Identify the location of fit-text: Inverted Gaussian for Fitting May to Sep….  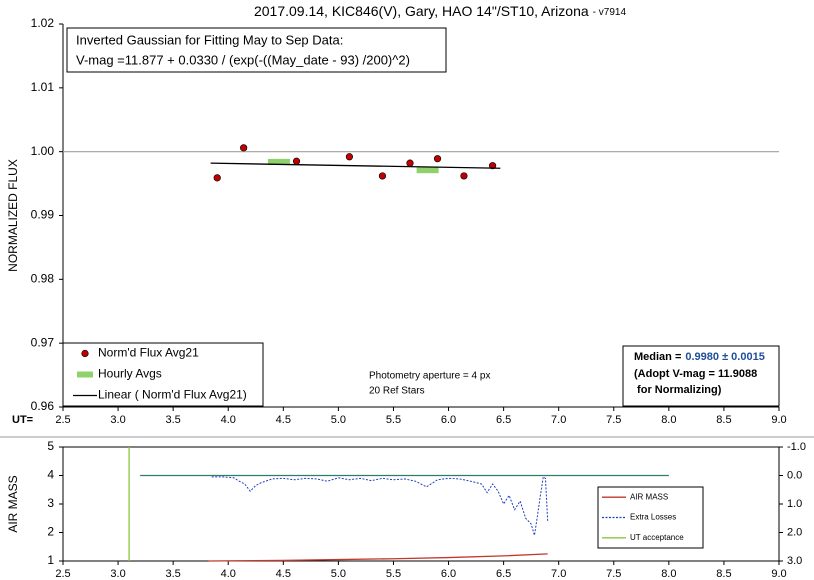
(209, 39).